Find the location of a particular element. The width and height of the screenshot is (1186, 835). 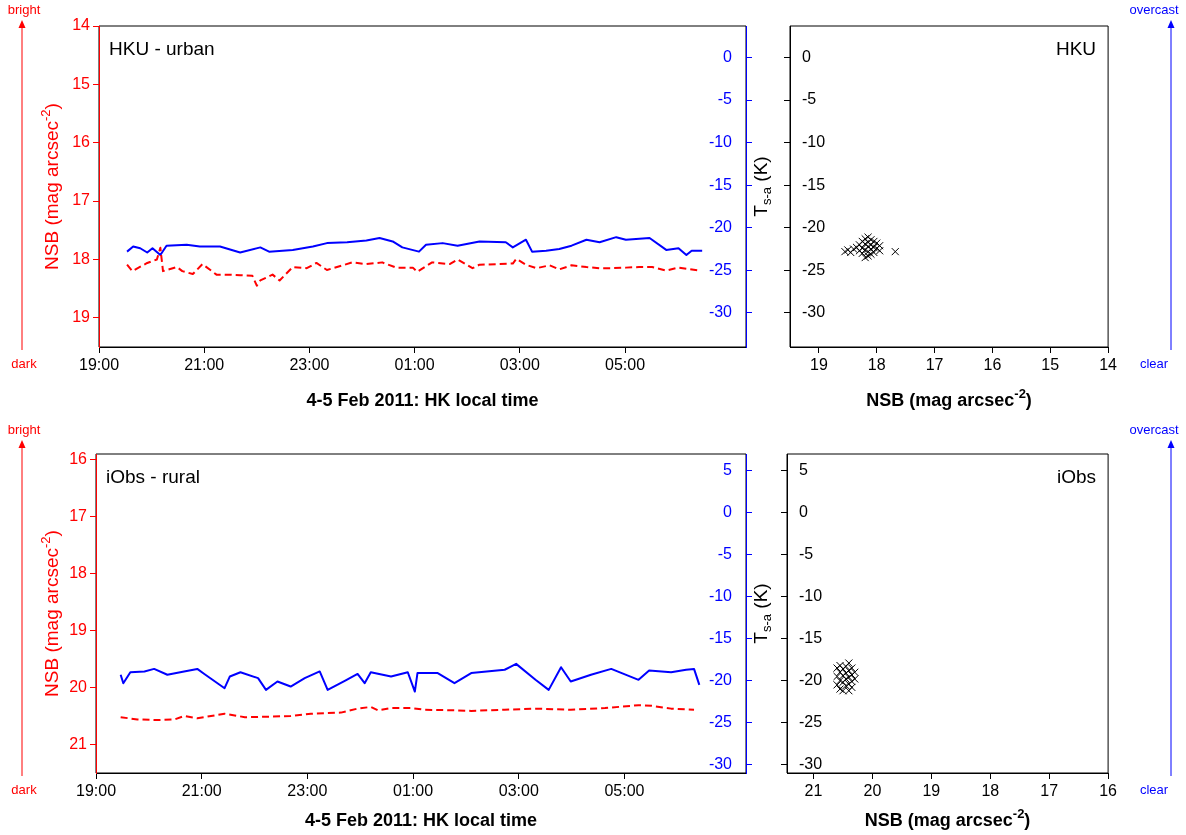

annotation: HKU - urban is located at coordinates (162, 48).